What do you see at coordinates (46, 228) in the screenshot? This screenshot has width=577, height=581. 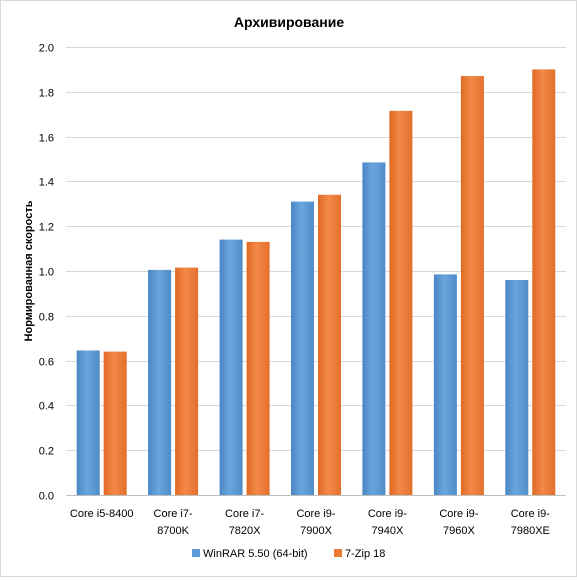 I see `y-tick-label: 1.2` at bounding box center [46, 228].